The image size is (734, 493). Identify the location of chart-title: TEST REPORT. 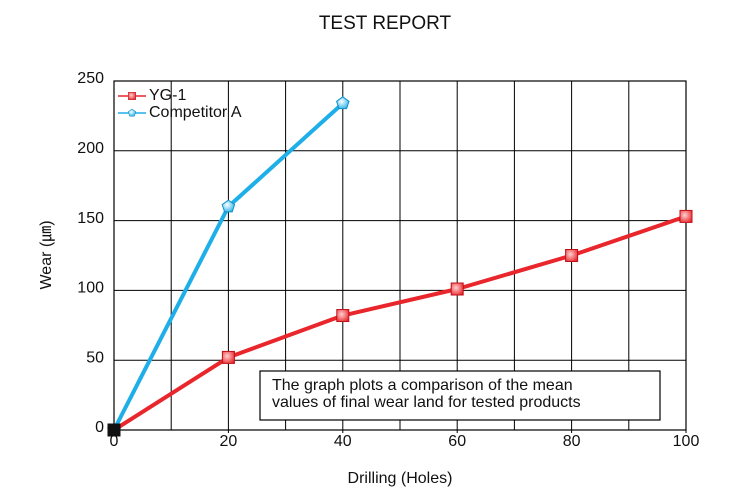
(385, 23).